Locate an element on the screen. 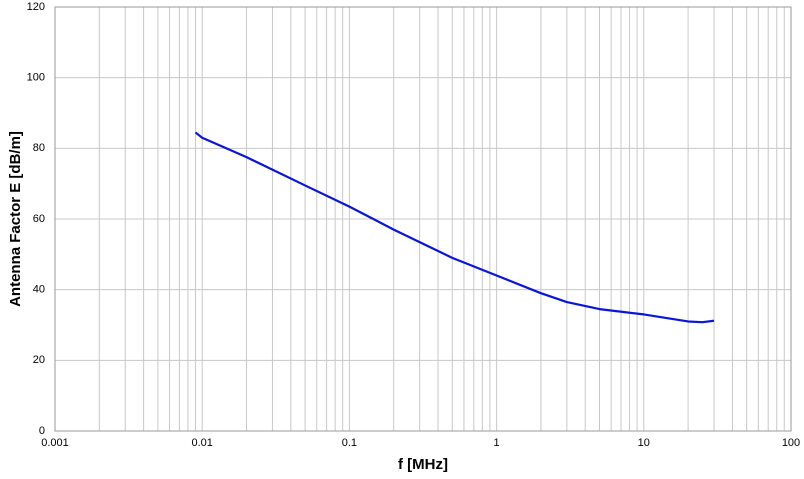 The image size is (804, 479). x-tick-label: 100 is located at coordinates (791, 443).